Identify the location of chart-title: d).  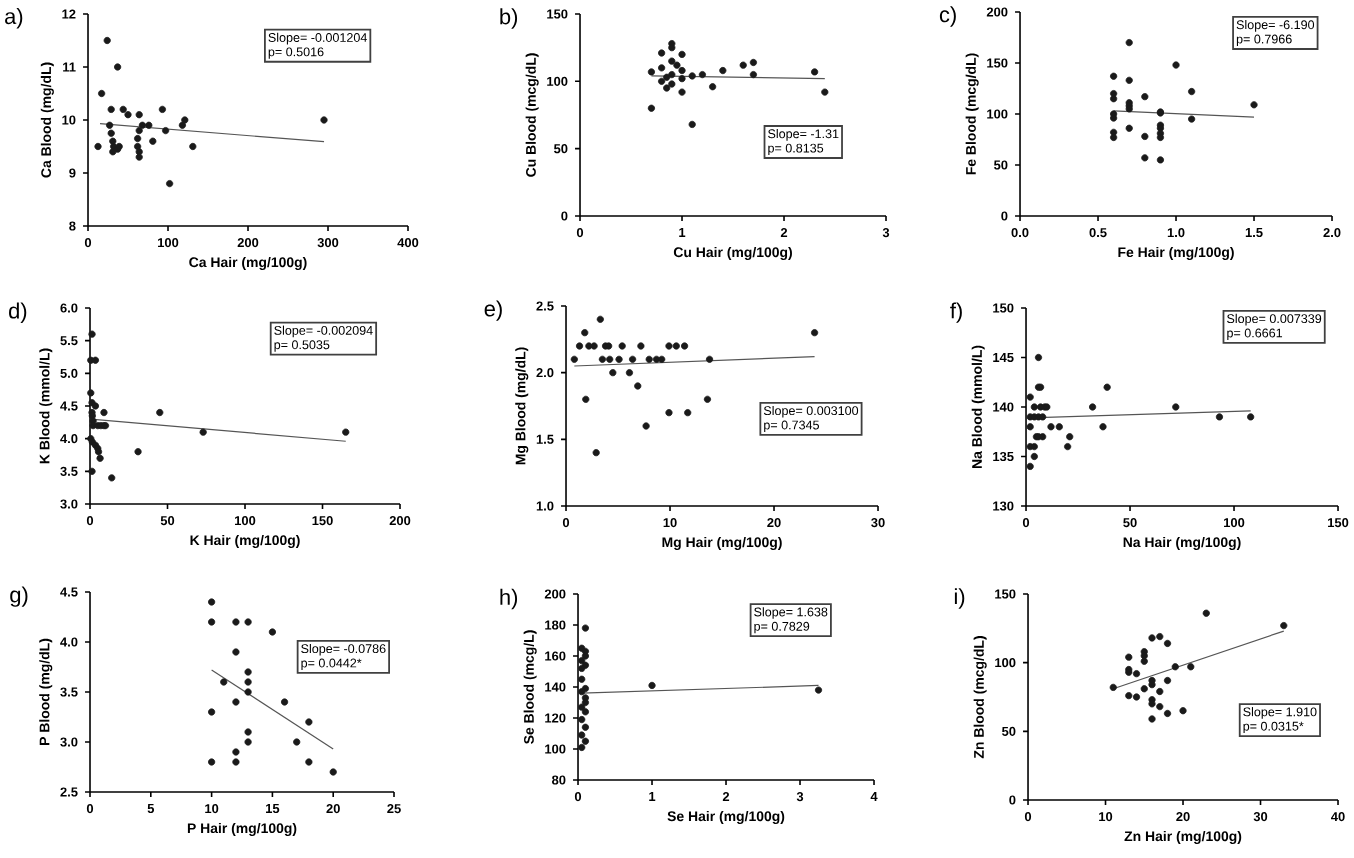
(18, 312).